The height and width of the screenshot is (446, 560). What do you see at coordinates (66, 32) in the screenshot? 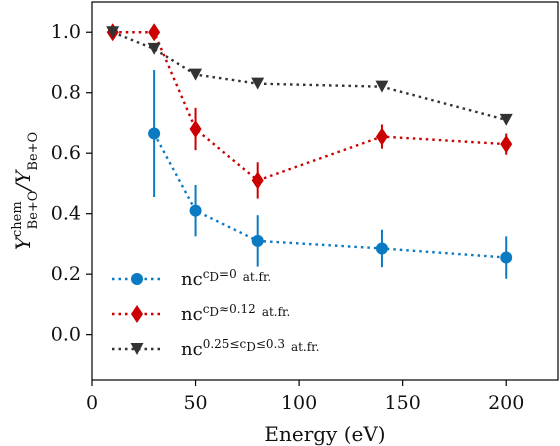
I see `y-tick-label: 1.0` at bounding box center [66, 32].